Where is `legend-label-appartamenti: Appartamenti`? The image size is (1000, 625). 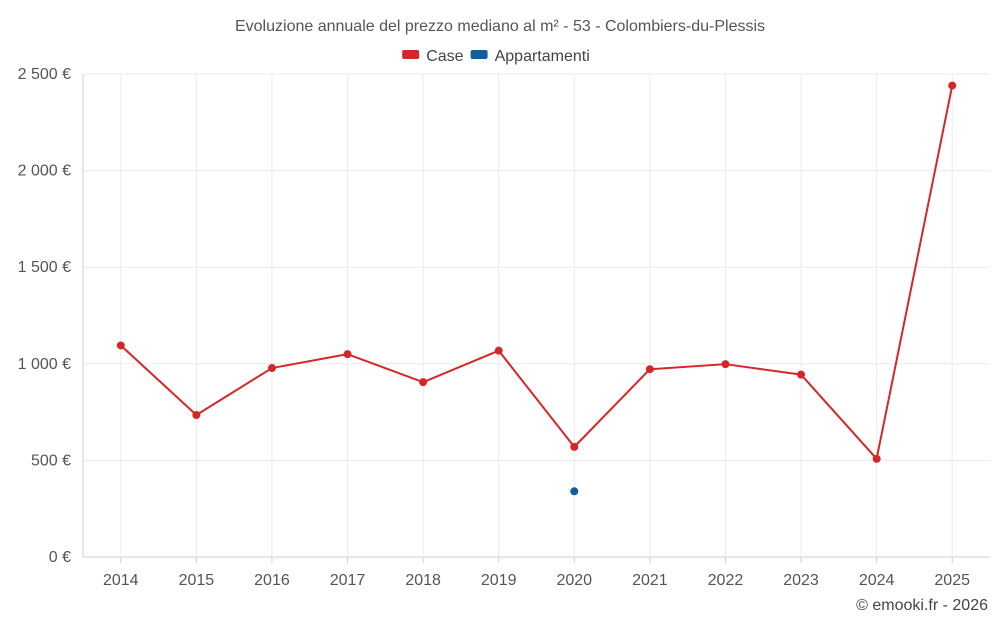
legend-label-appartamenti: Appartamenti is located at coordinates (542, 56).